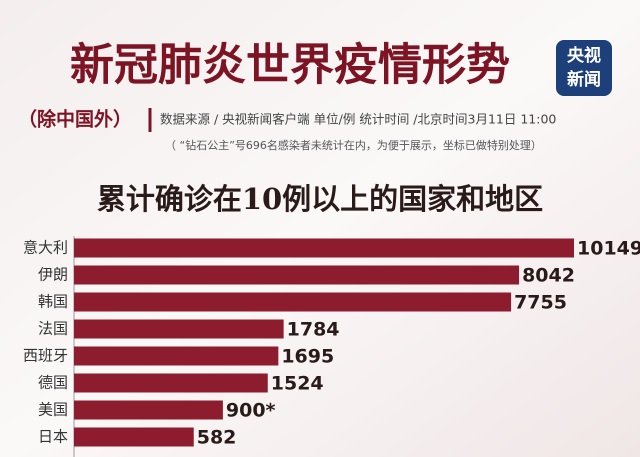  Describe the element at coordinates (548, 276) in the screenshot. I see `value-label: 8042` at that location.